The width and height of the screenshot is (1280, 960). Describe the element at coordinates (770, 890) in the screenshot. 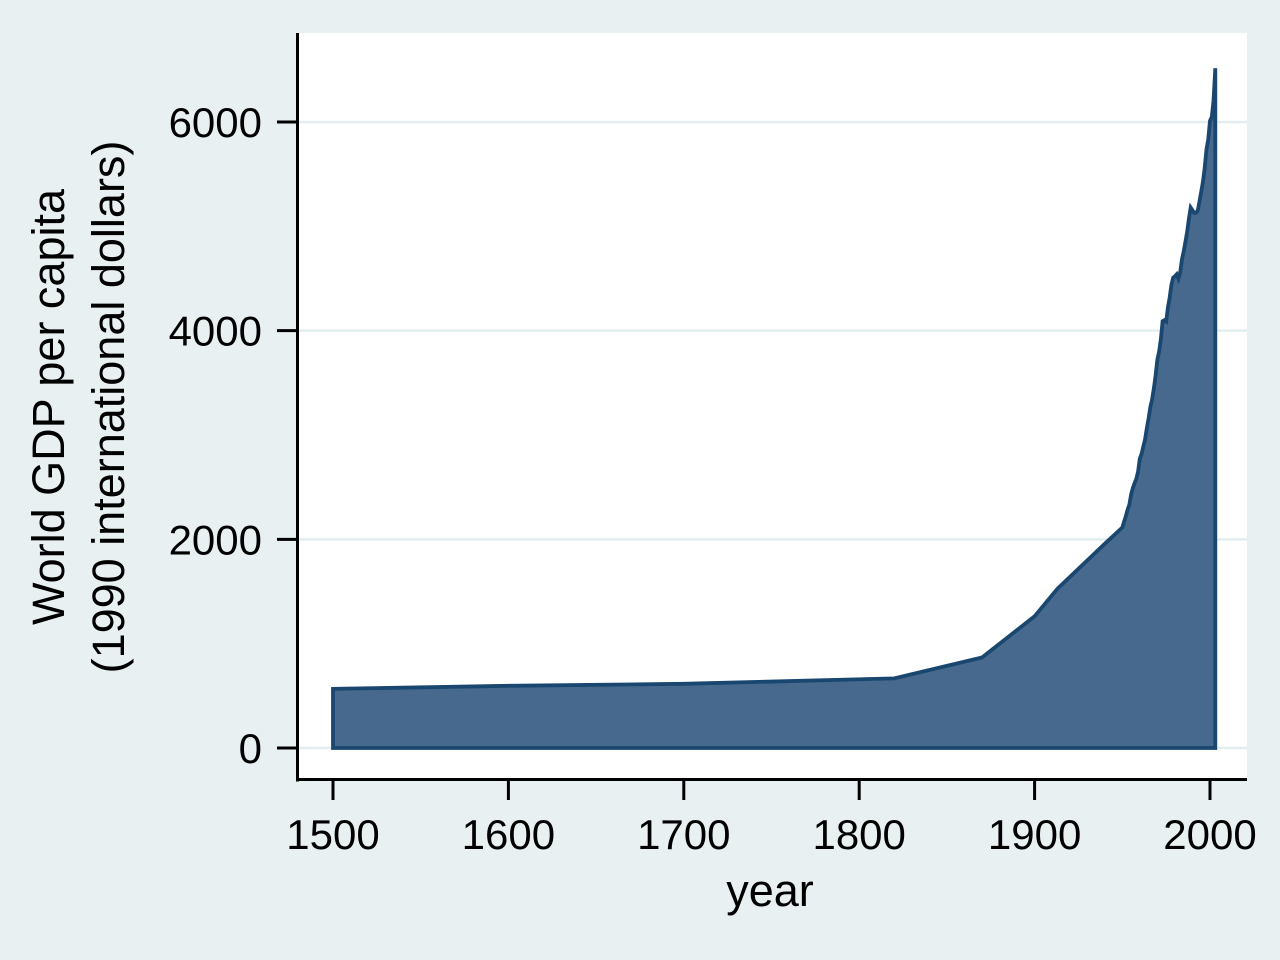

I see `x-axis-title: year` at that location.